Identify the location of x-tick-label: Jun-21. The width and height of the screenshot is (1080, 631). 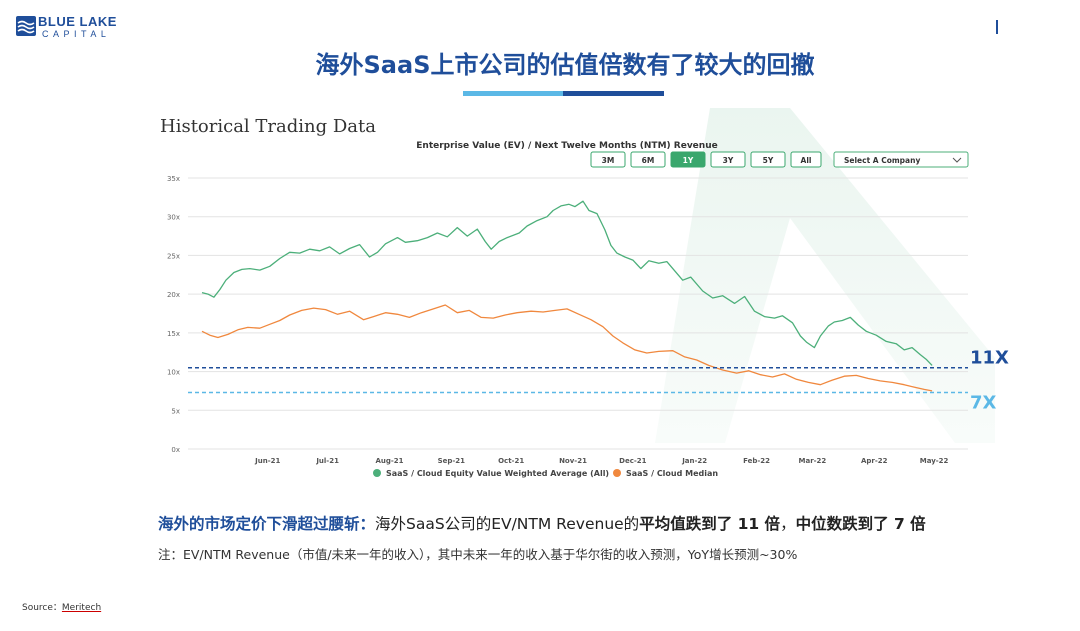
(267, 461).